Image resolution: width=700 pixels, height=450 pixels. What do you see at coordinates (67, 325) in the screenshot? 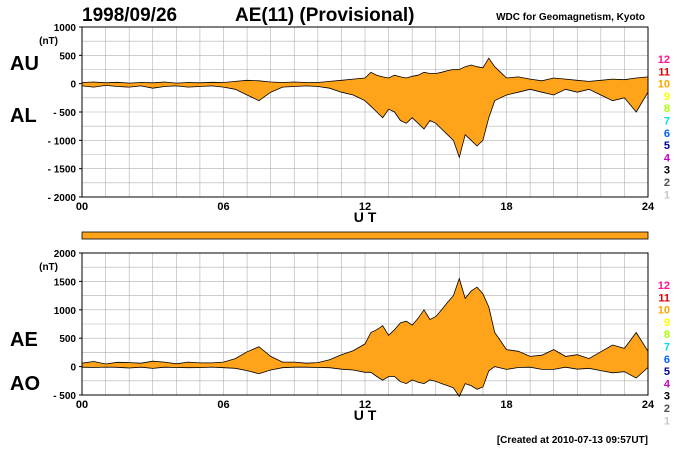
I see `ae-ao-y-ticks: 2000 1500 1000 500 0 - 500` at bounding box center [67, 325].